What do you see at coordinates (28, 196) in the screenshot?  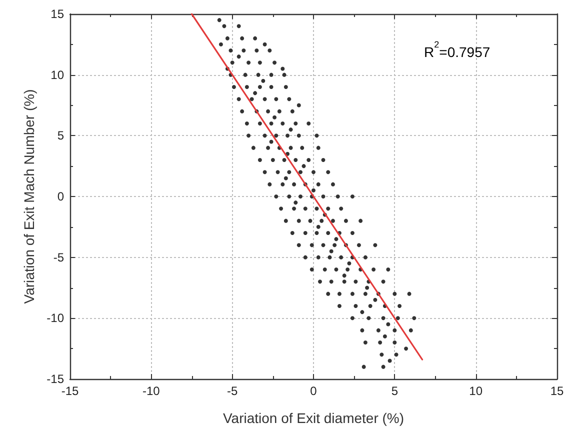 I see `y-axis-title: Variation of Exit Mach Number (%)` at bounding box center [28, 196].